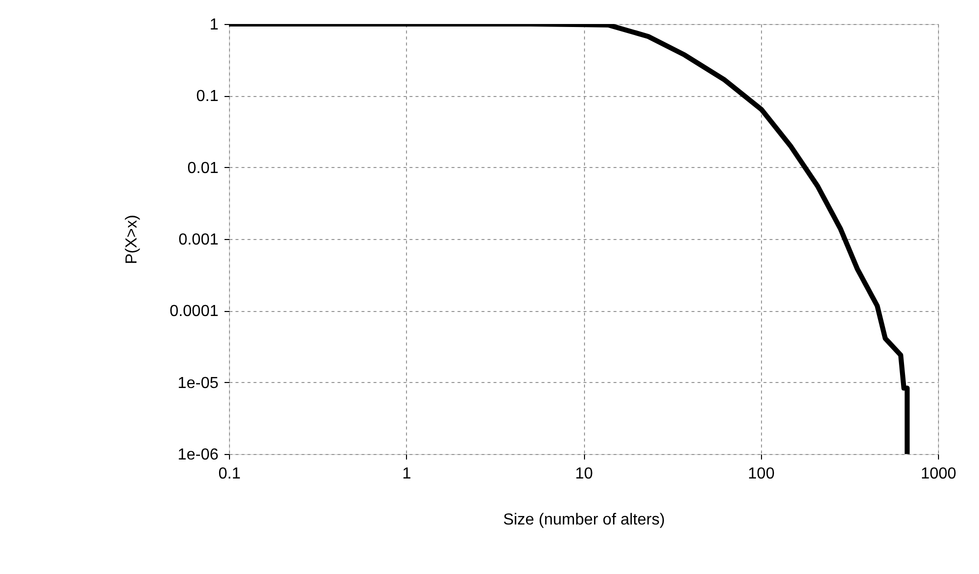 The width and height of the screenshot is (979, 574). I want to click on y-tick-label: 0.01, so click(203, 168).